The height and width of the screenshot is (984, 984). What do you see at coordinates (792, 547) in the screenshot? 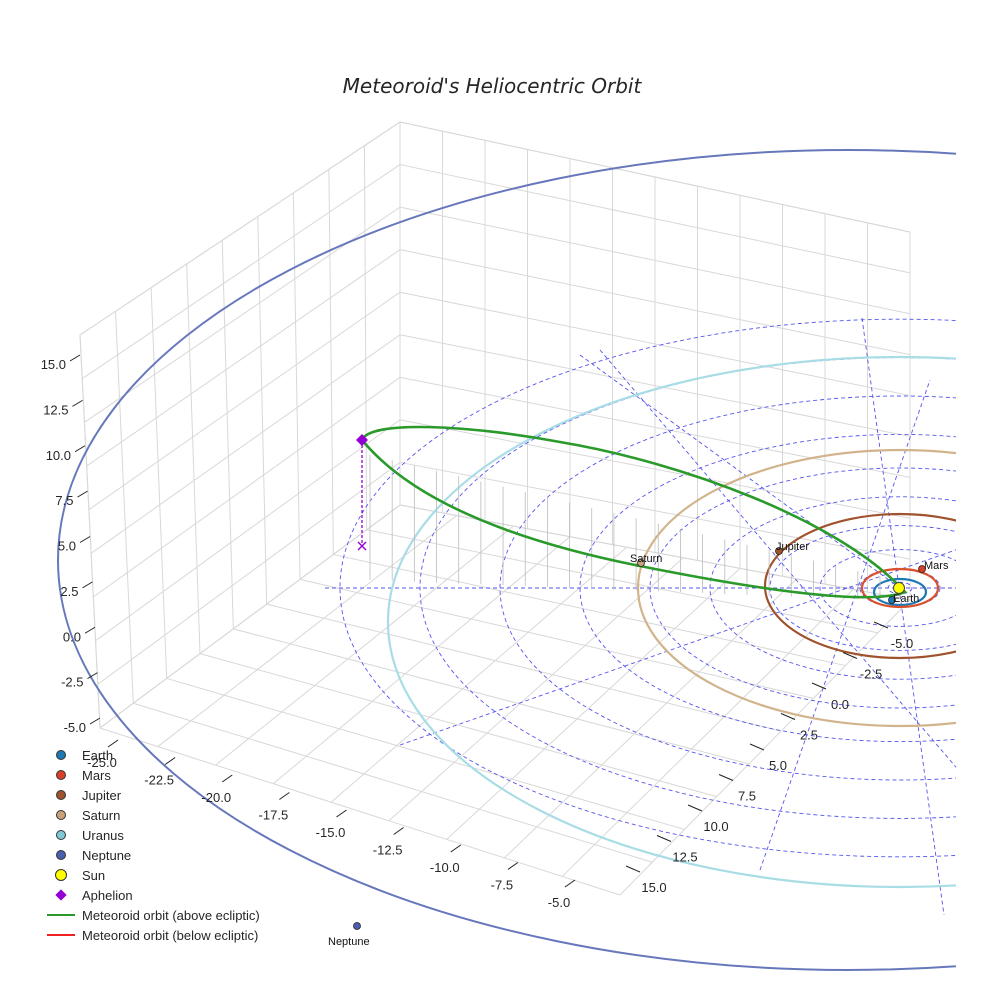
I see `planet-label: Jupiter` at bounding box center [792, 547].